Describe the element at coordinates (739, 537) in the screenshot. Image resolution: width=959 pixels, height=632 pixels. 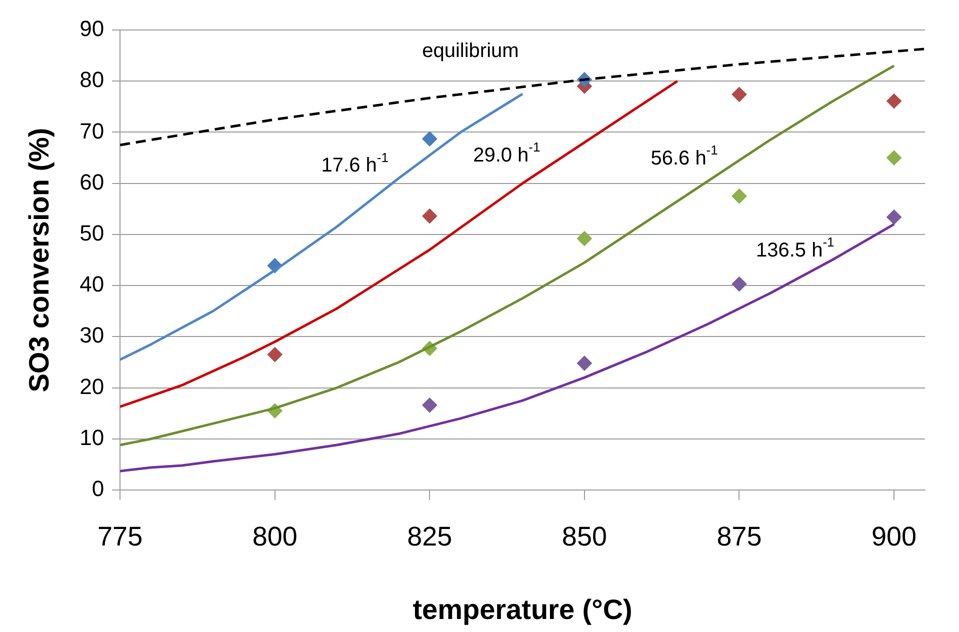
I see `x-tick-label: 875` at that location.